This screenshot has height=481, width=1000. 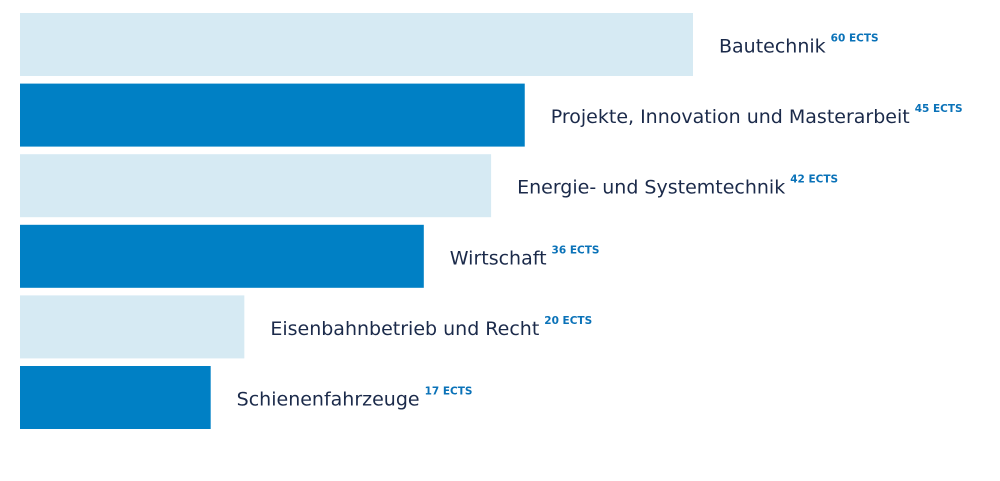 What do you see at coordinates (449, 392) in the screenshot?
I see `value-label: 17 ECTS` at bounding box center [449, 392].